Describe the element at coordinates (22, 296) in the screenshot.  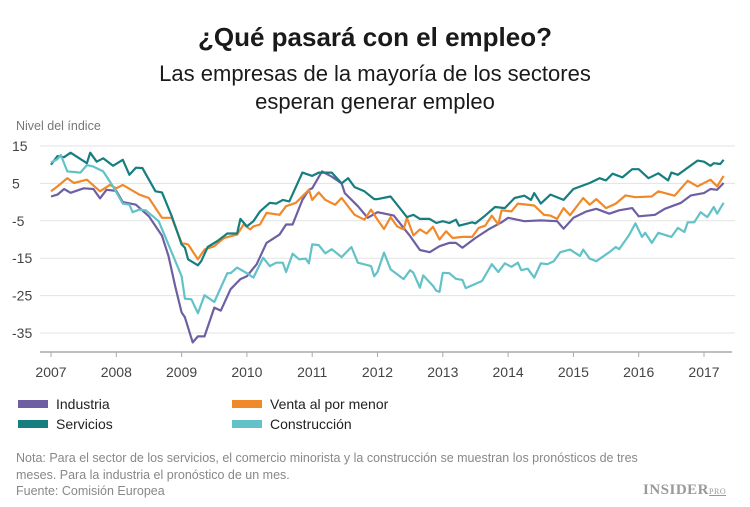
I see `y-tick-label: -25` at that location.